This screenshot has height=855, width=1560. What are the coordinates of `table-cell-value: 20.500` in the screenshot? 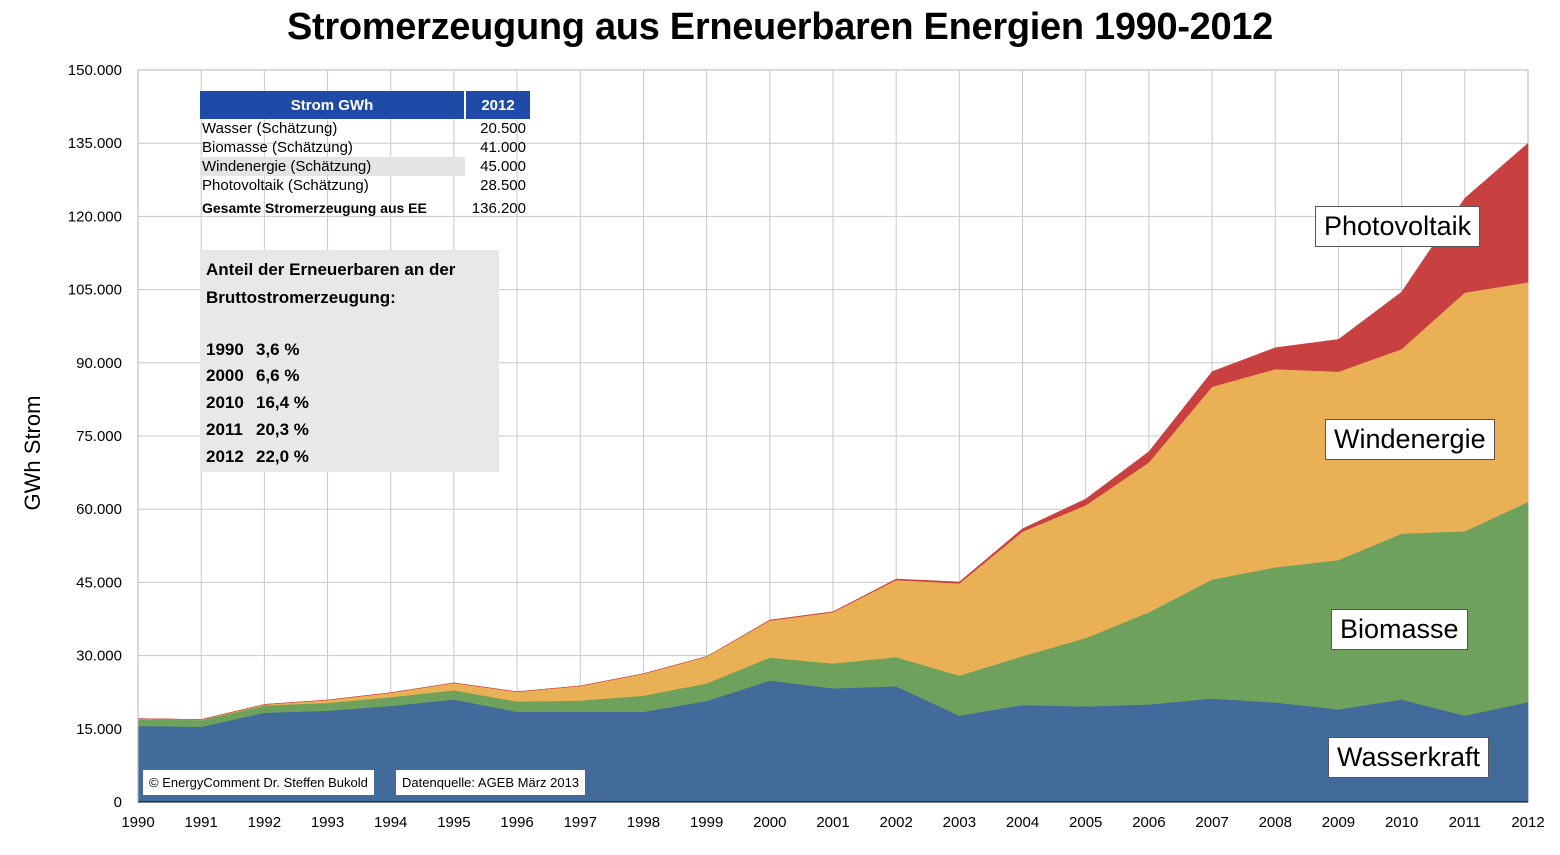 It's located at (503, 128).